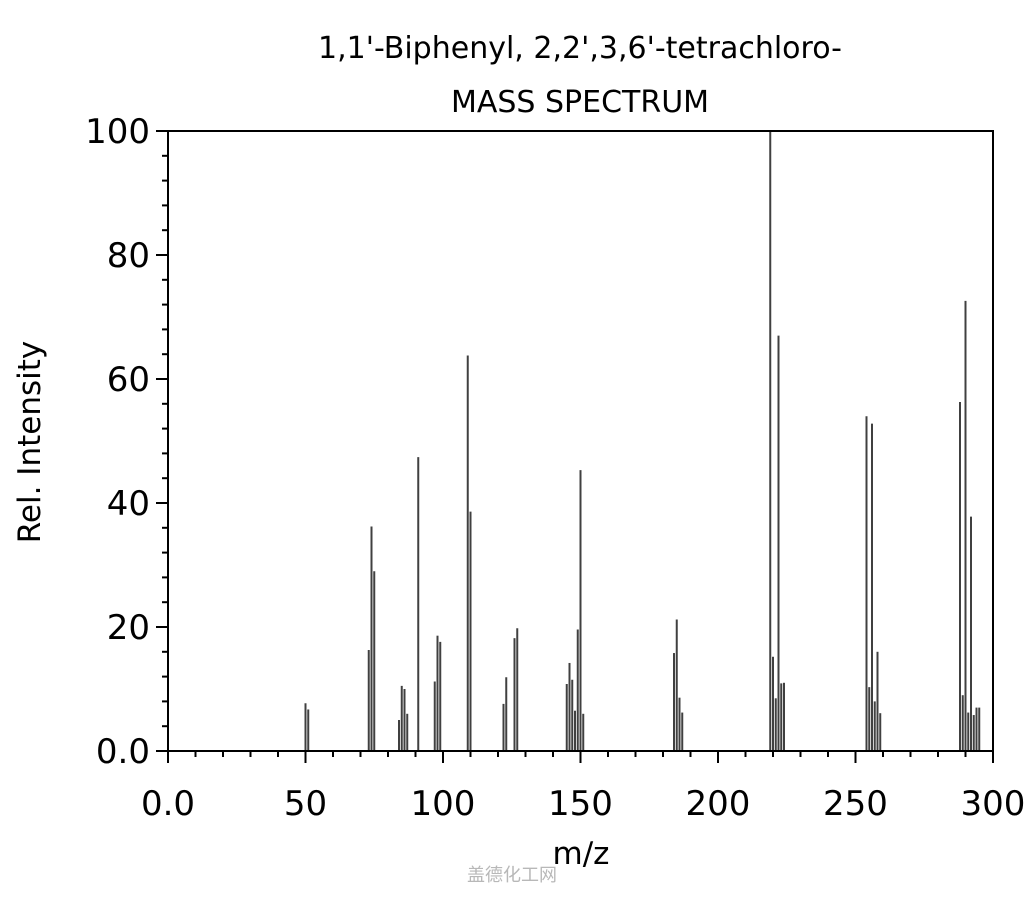 The width and height of the screenshot is (1024, 900). I want to click on chart-subtitle: MASS SPECTRUM, so click(580, 102).